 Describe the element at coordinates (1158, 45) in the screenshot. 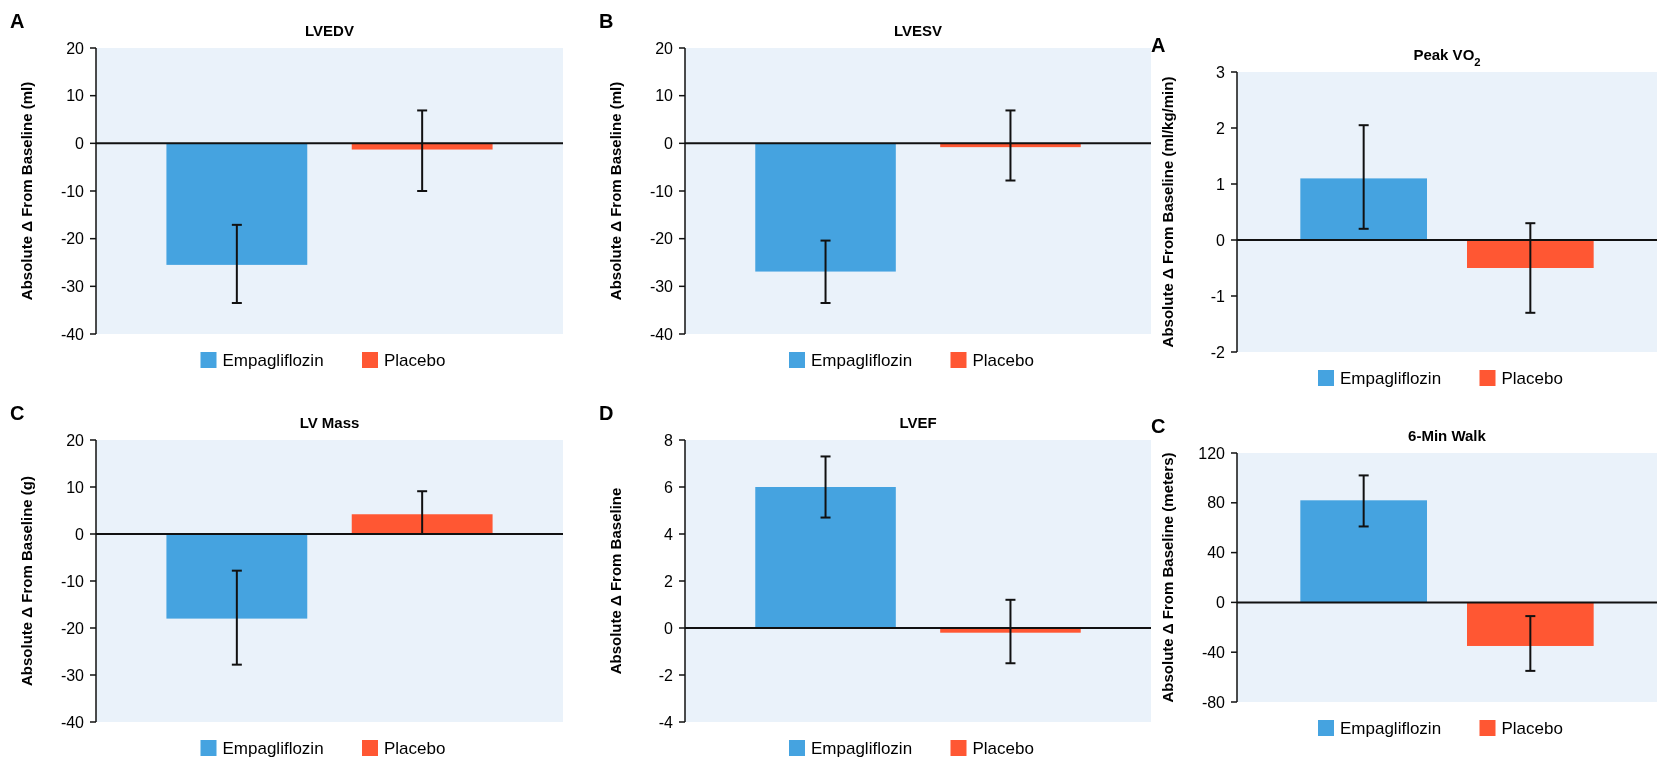

I see `annotation: A` at that location.